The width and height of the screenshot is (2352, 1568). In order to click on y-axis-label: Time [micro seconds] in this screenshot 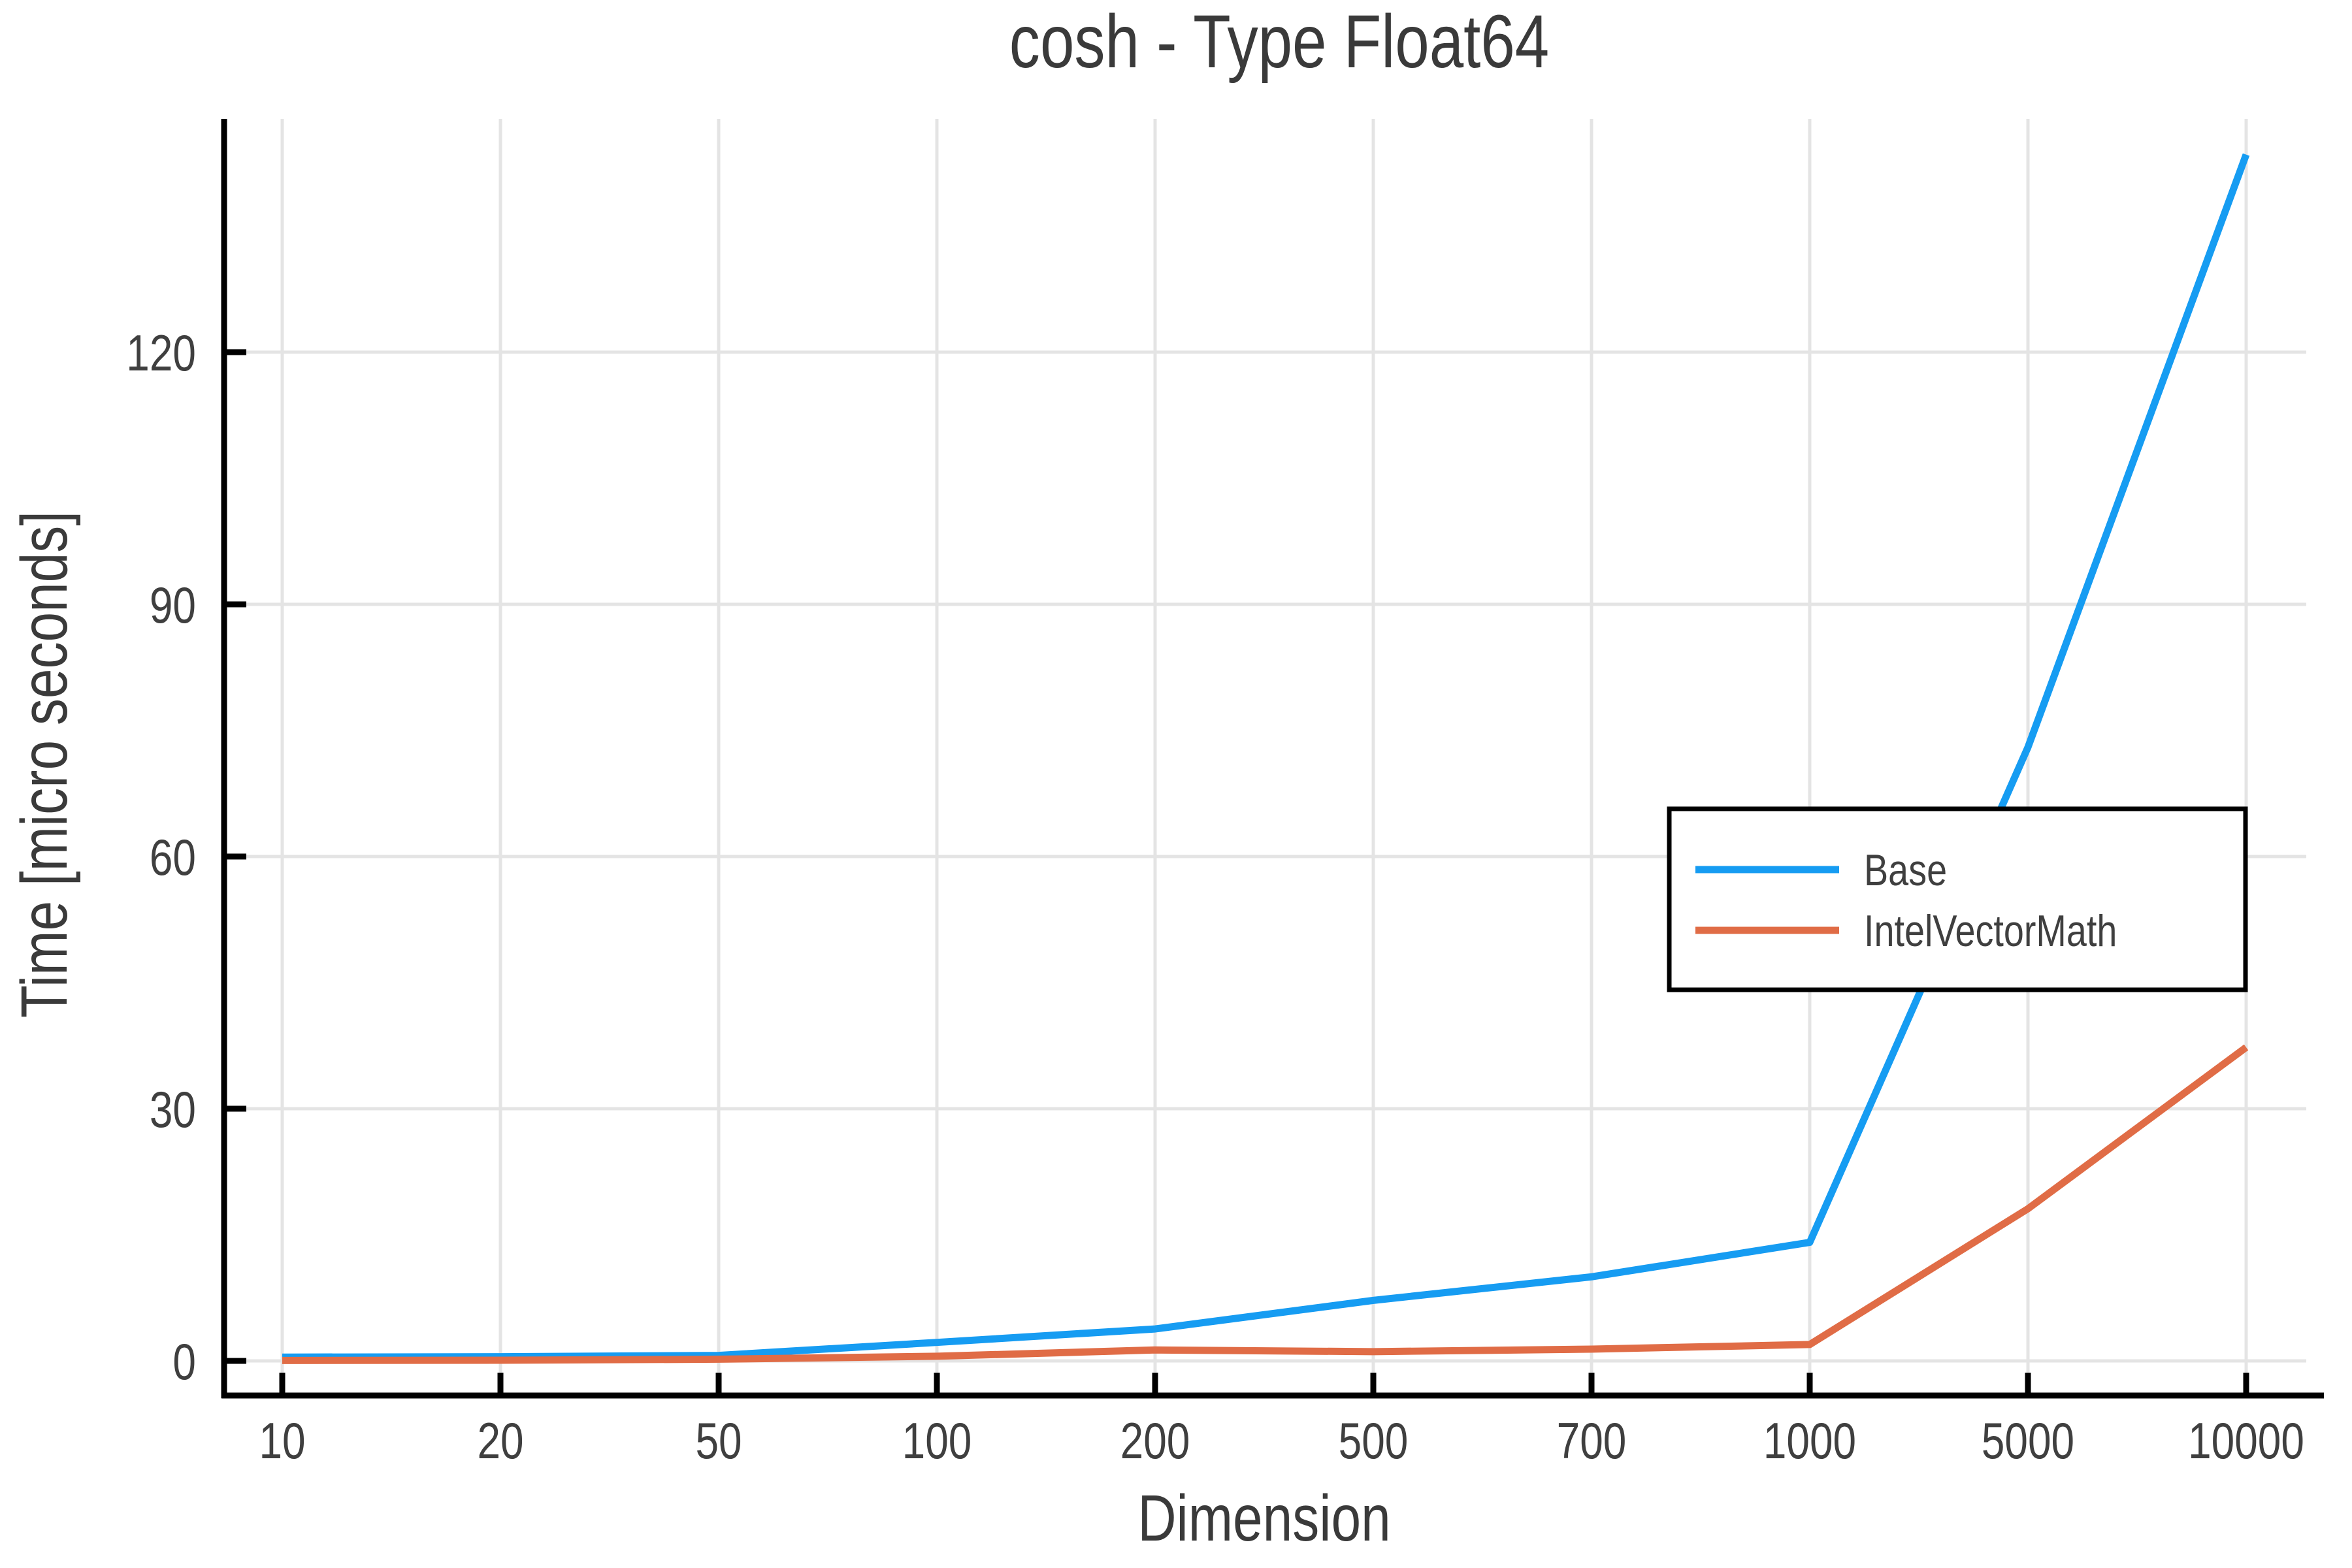, I will do `click(44, 764)`.